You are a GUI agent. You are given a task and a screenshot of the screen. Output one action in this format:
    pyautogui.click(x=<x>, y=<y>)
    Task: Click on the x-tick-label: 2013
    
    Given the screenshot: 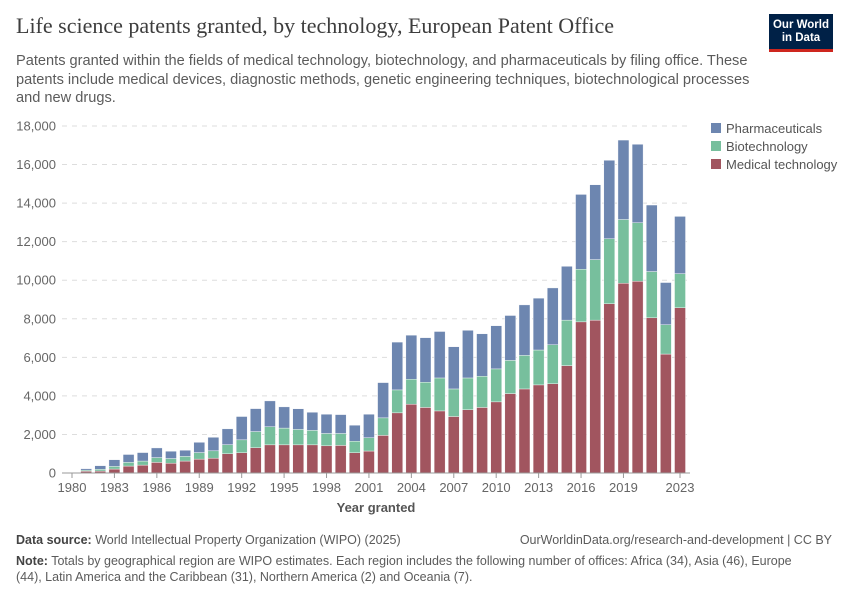 What is the action you would take?
    pyautogui.click(x=538, y=487)
    